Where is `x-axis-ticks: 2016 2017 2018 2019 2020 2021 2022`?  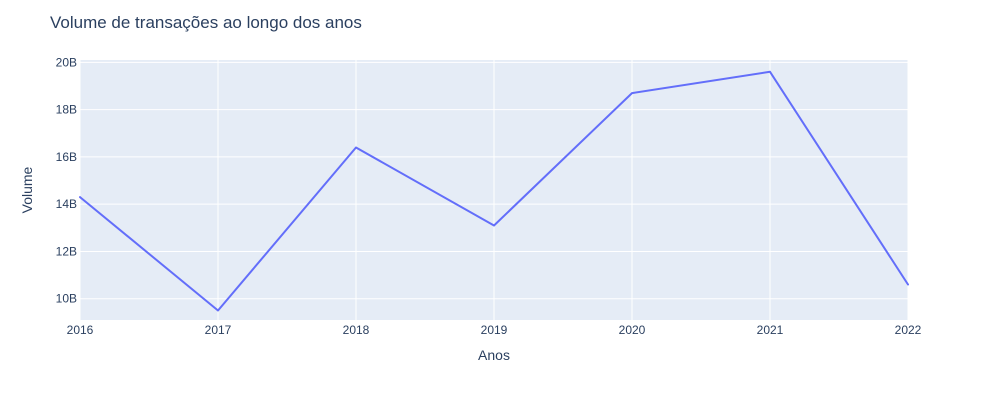
x-axis-ticks: 2016 2017 2018 2019 2020 2021 2022 is located at coordinates (494, 330).